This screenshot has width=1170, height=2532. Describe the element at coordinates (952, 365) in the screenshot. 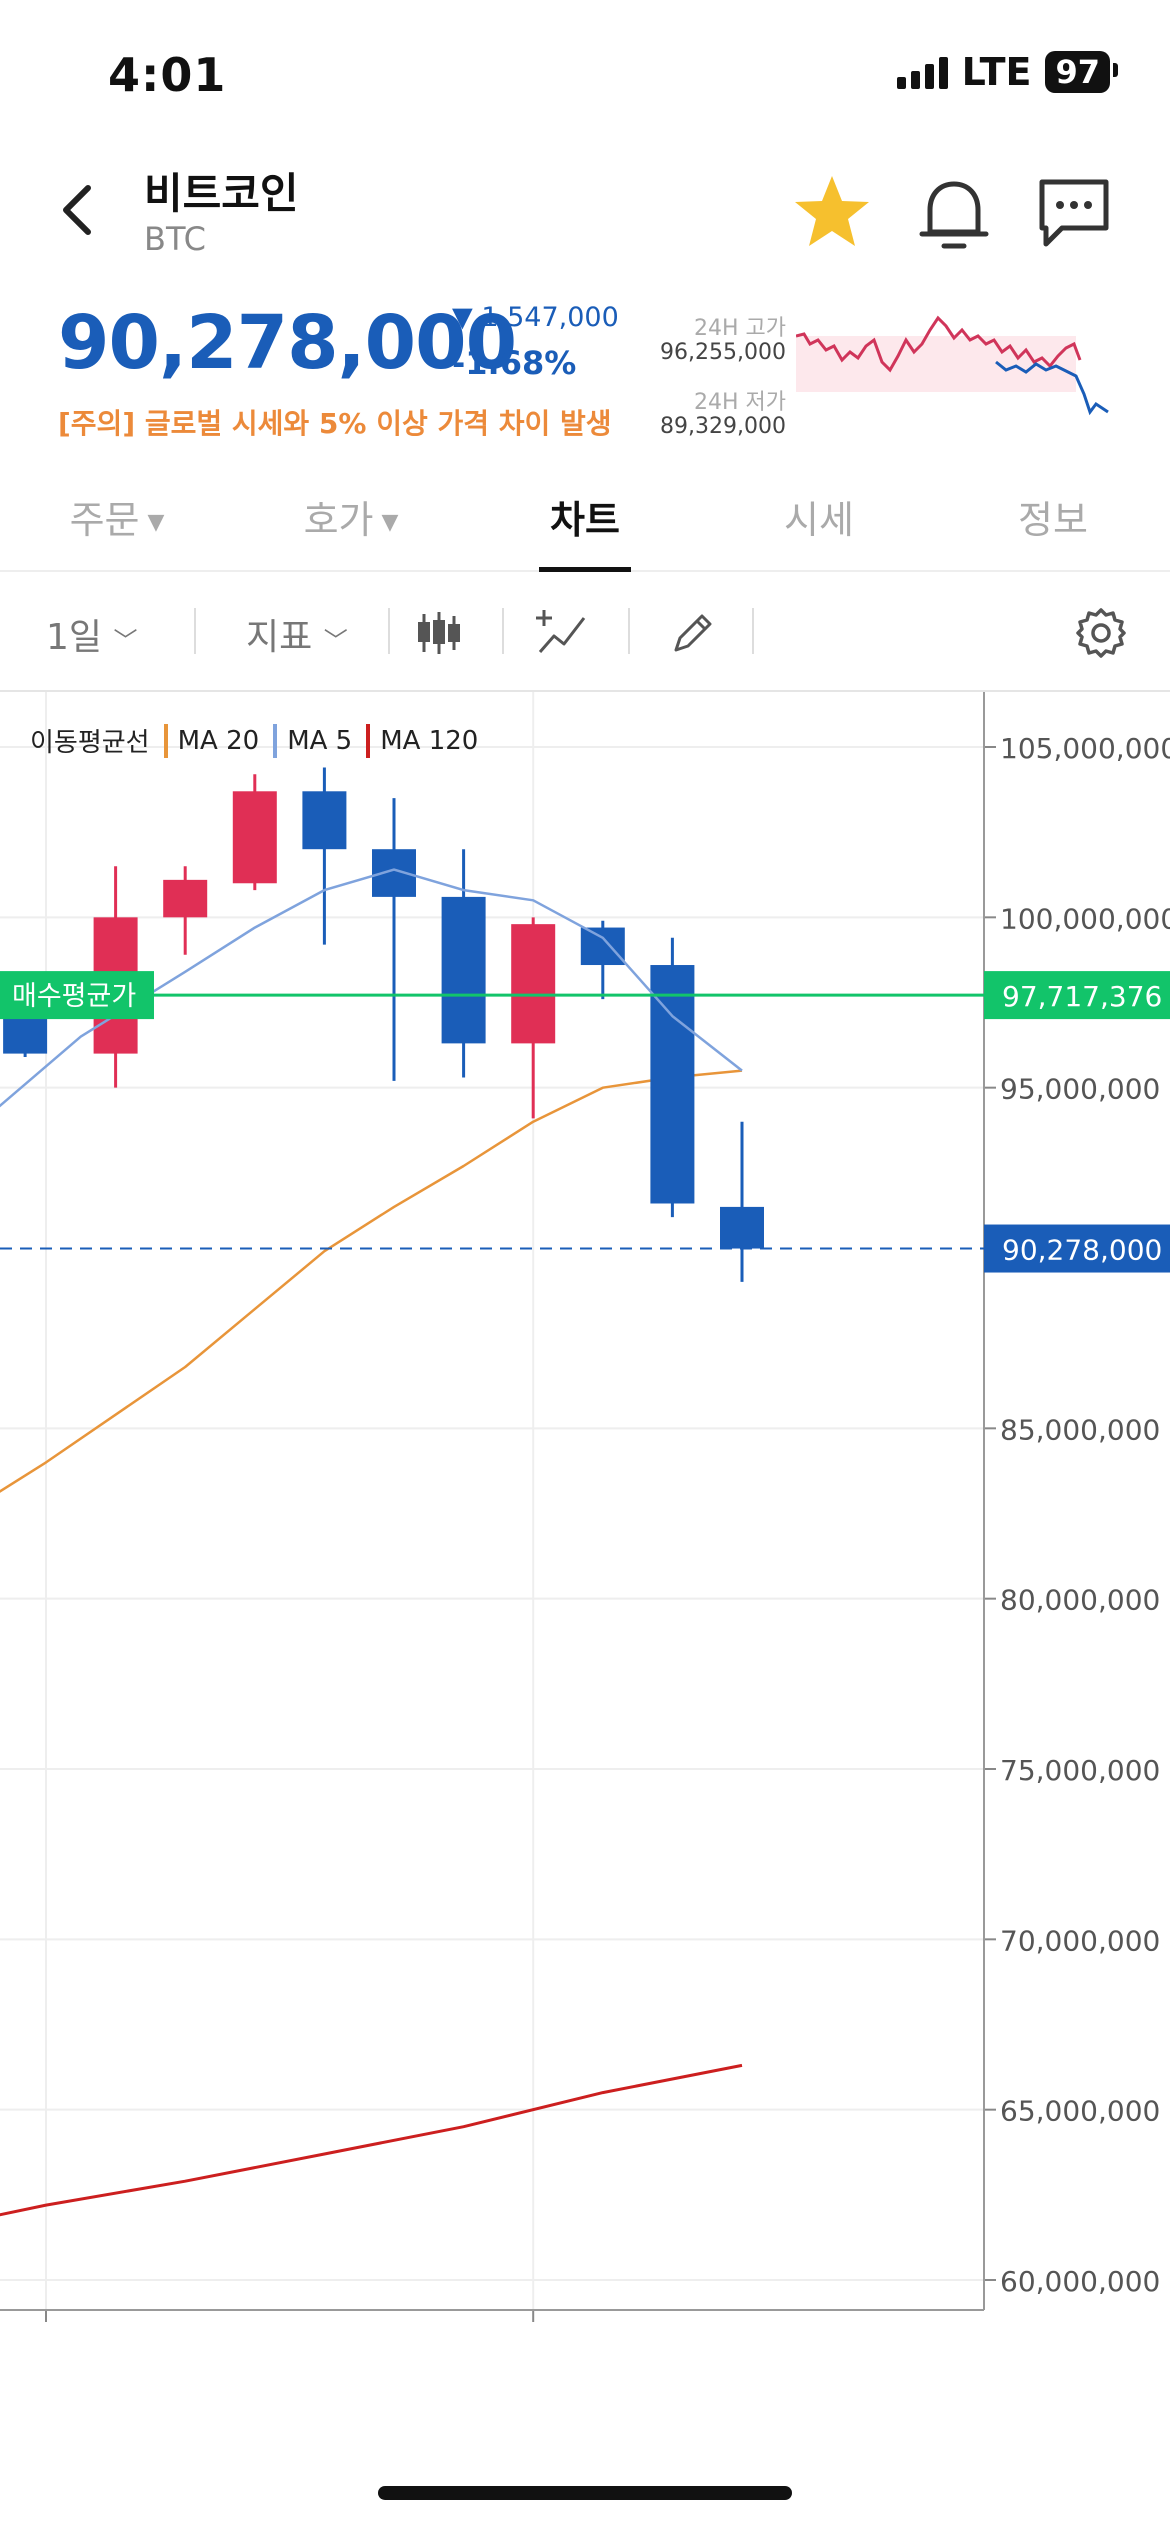

I see `mini-price-chart` at that location.